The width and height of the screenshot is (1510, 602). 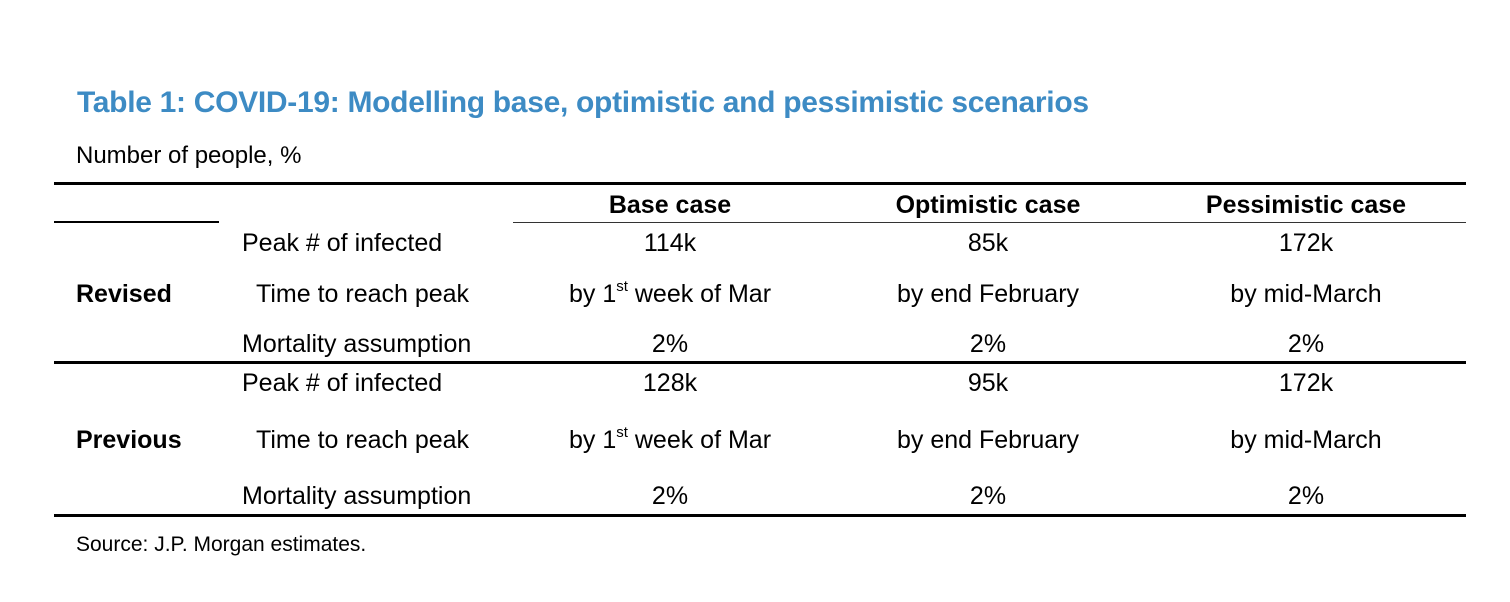 I want to click on group-separator, so click(x=760, y=362).